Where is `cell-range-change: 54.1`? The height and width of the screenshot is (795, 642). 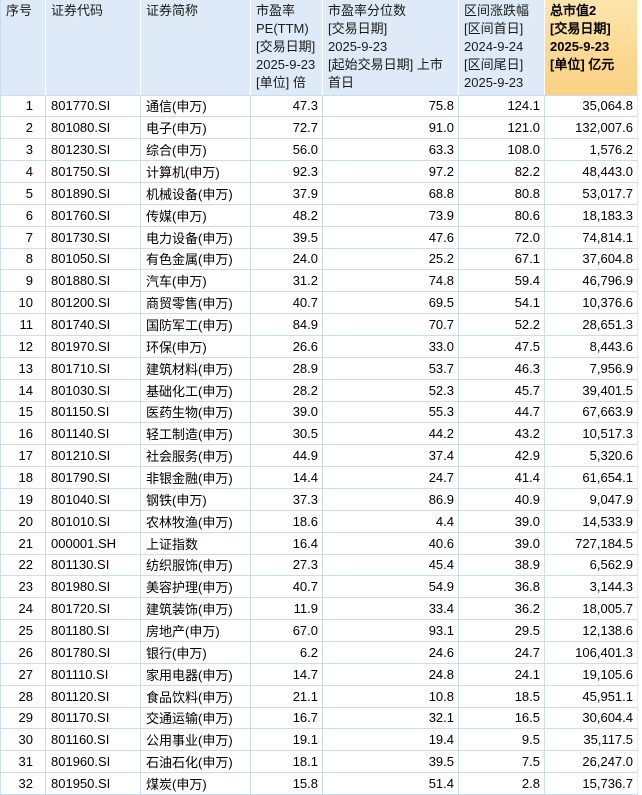
cell-range-change: 54.1 is located at coordinates (501, 303).